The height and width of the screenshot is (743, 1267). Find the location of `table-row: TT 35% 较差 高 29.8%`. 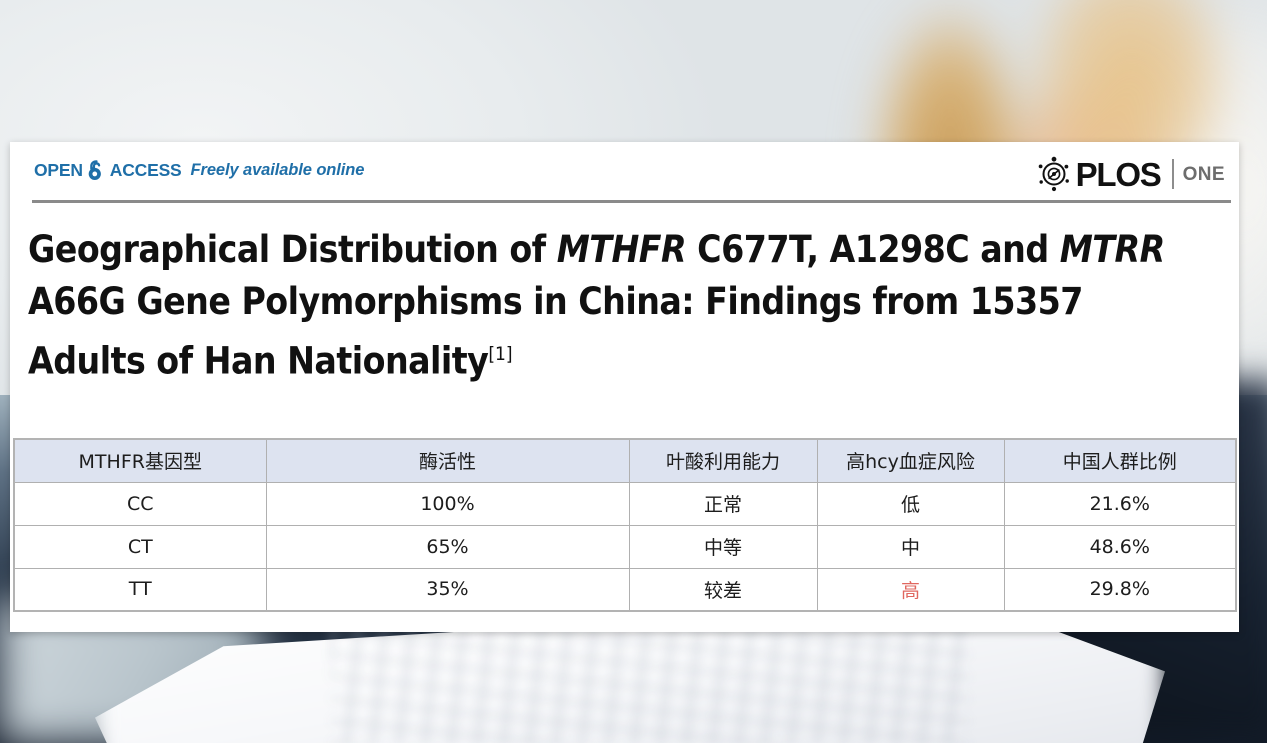

table-row: TT 35% 较差 高 29.8% is located at coordinates (625, 589).